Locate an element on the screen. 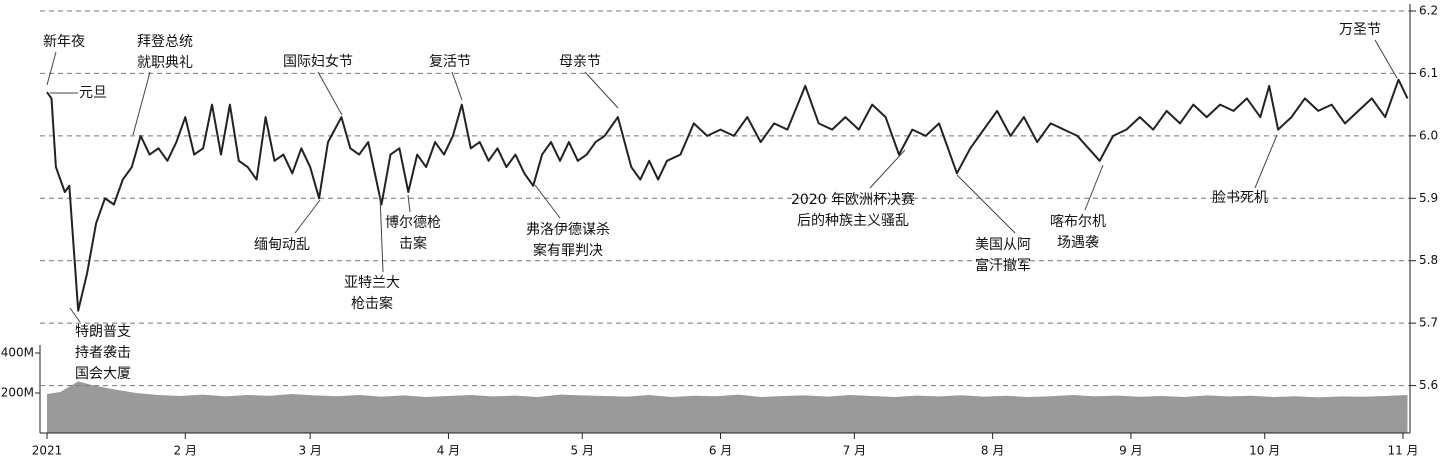  annotation: 缅甸动乱 is located at coordinates (282, 245).